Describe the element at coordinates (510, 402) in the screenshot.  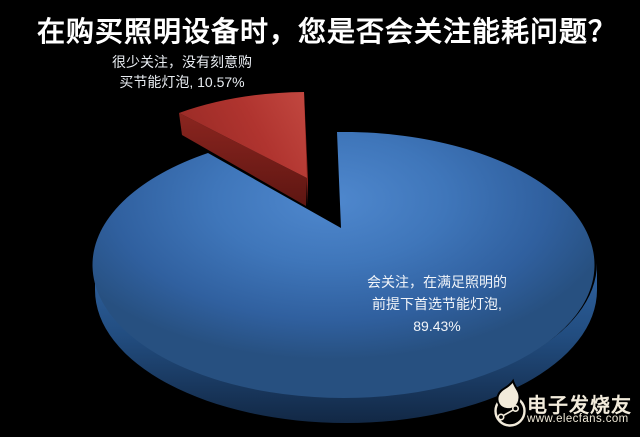
I see `elecfans-flame-circuit-logo-icon` at that location.